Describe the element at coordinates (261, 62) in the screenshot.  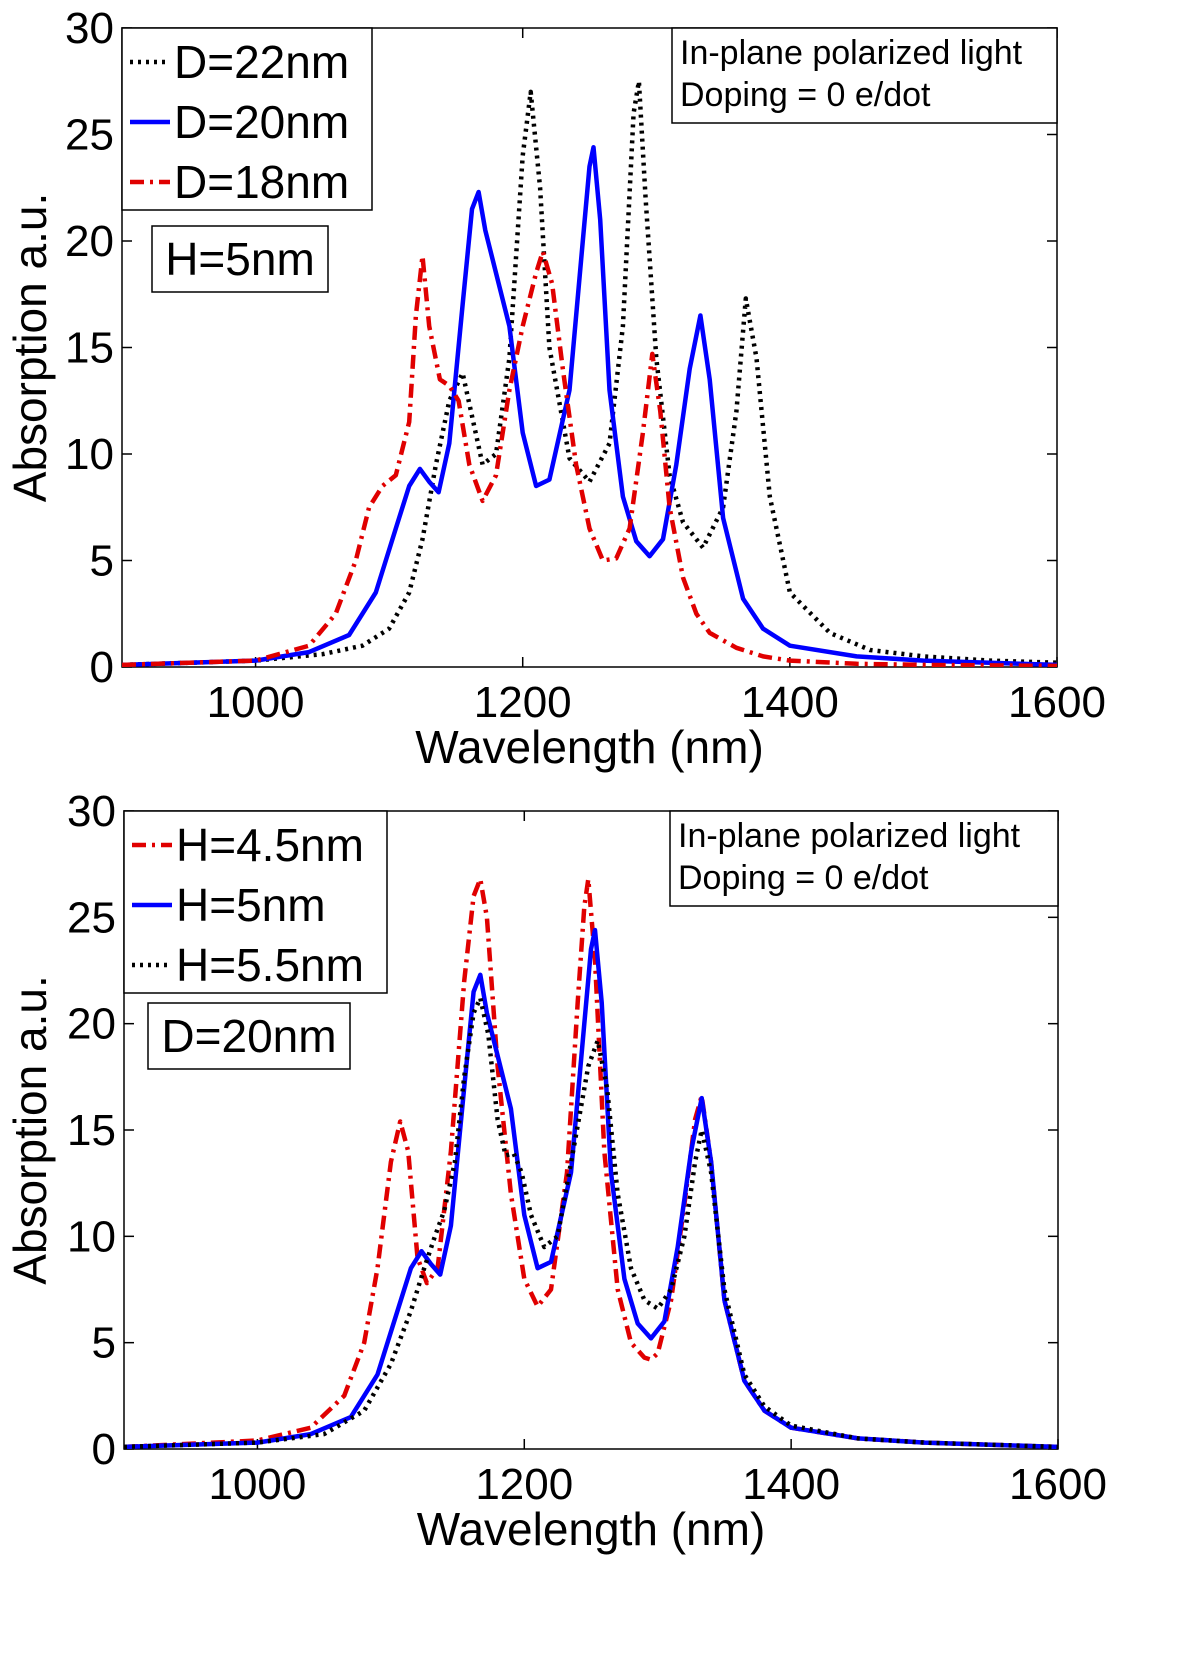
I see `legend-entry: D=22nm` at that location.